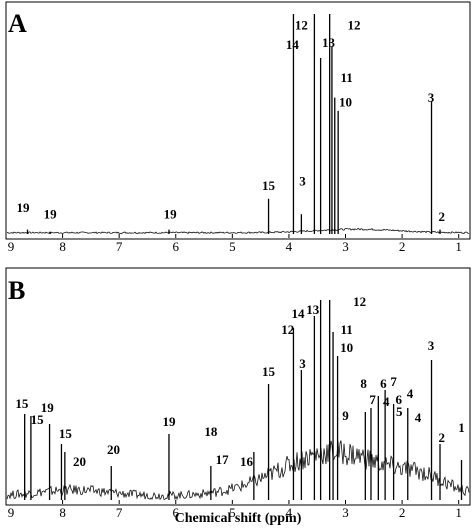 This screenshot has width=474, height=528. I want to click on panel-b-x-axis: 9 8 7 6 5 4 3 2 1, so click(233, 510).